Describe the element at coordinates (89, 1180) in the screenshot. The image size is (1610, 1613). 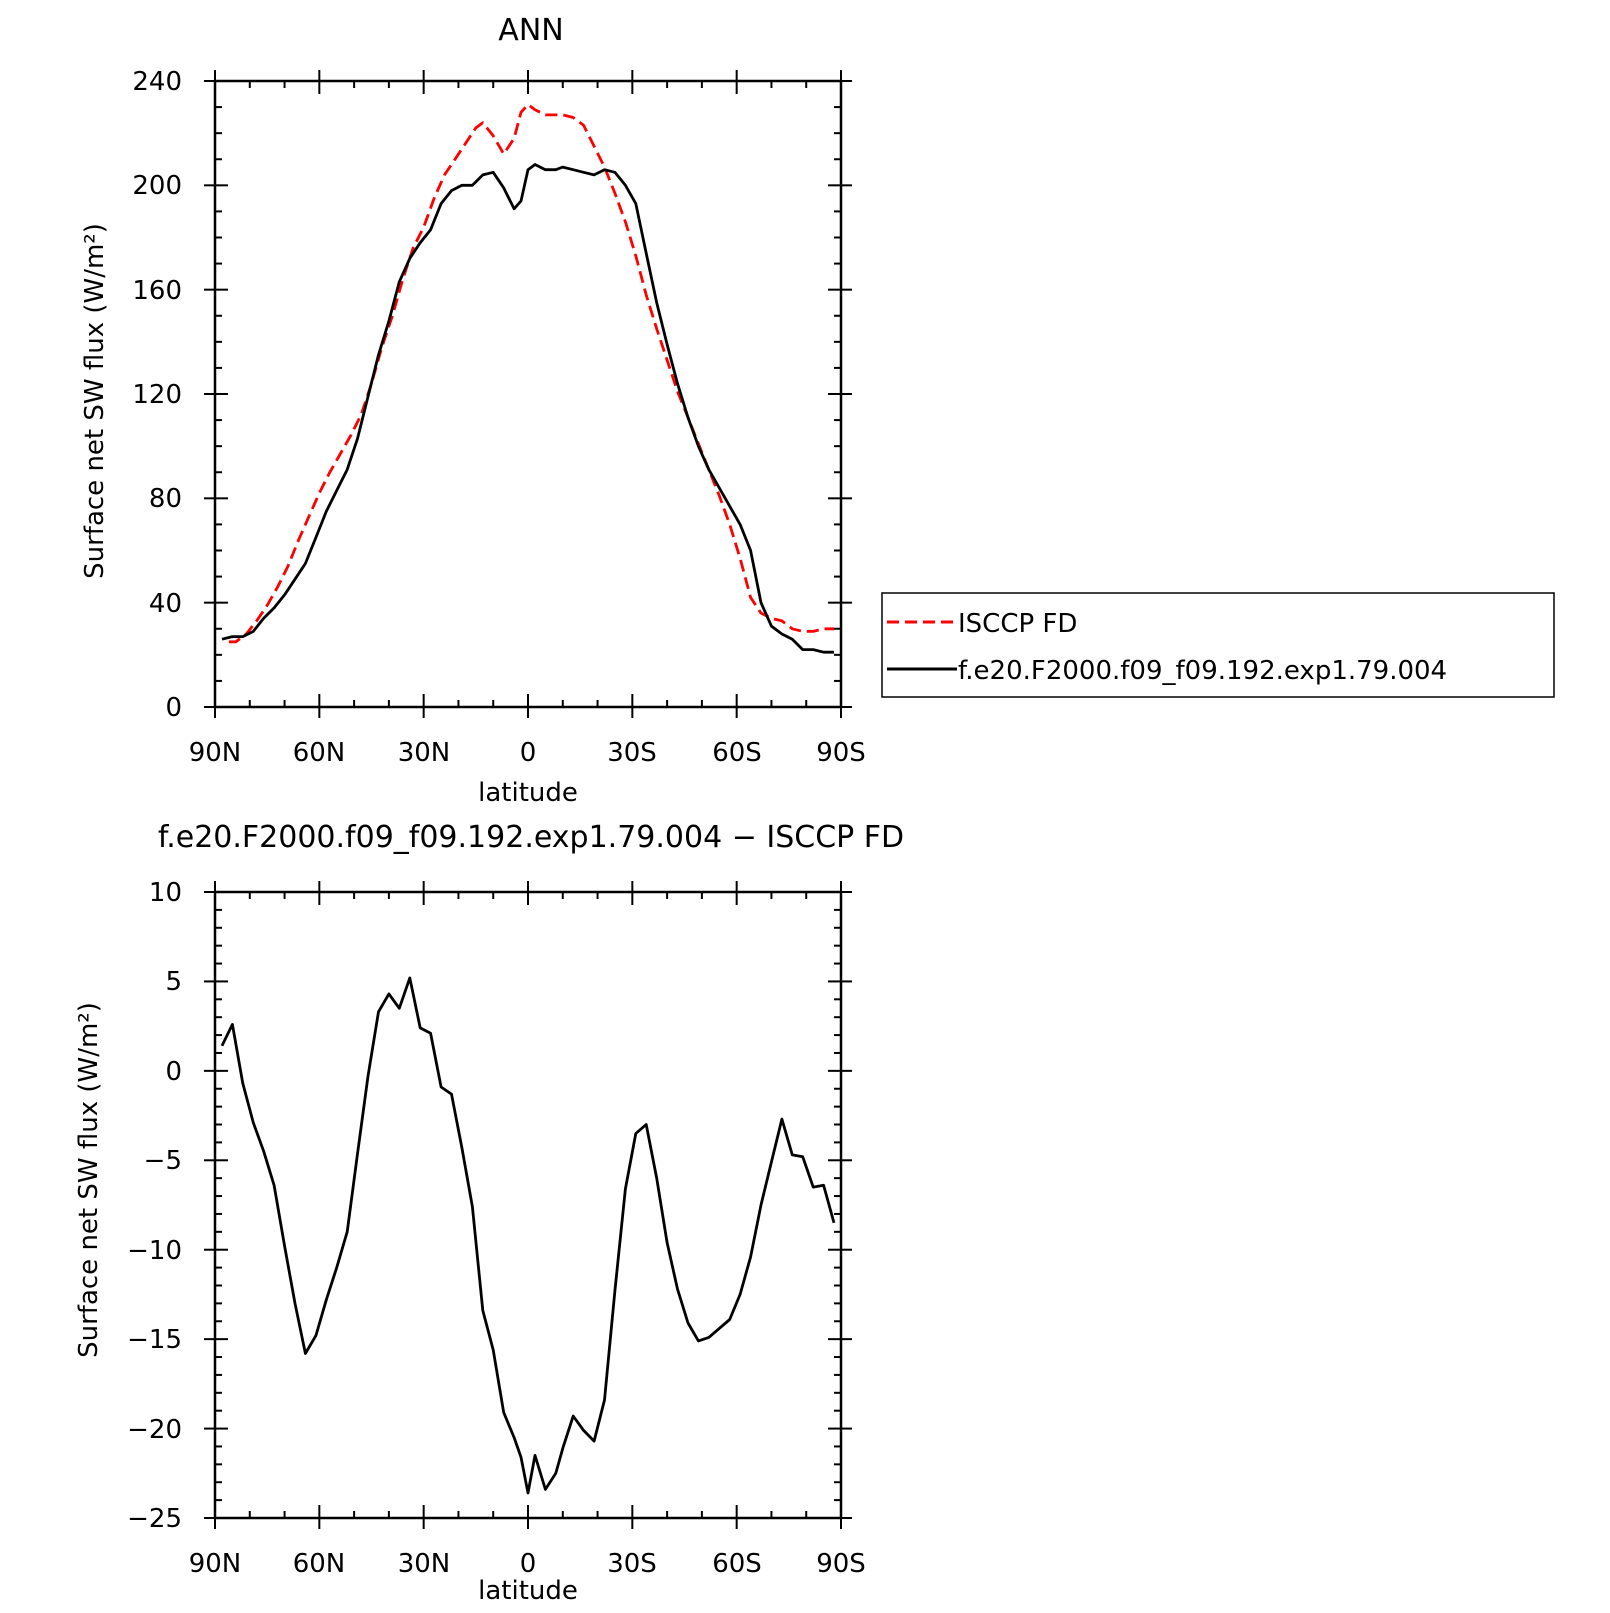
I see `bottom-y-axis-title: Surface net SW flux (W/m²)` at that location.